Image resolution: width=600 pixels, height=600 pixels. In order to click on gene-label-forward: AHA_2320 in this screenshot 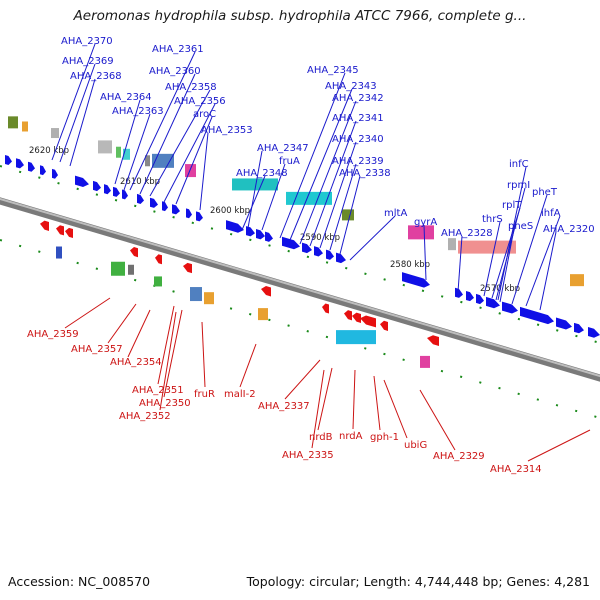, I will do `click(569, 229)`.